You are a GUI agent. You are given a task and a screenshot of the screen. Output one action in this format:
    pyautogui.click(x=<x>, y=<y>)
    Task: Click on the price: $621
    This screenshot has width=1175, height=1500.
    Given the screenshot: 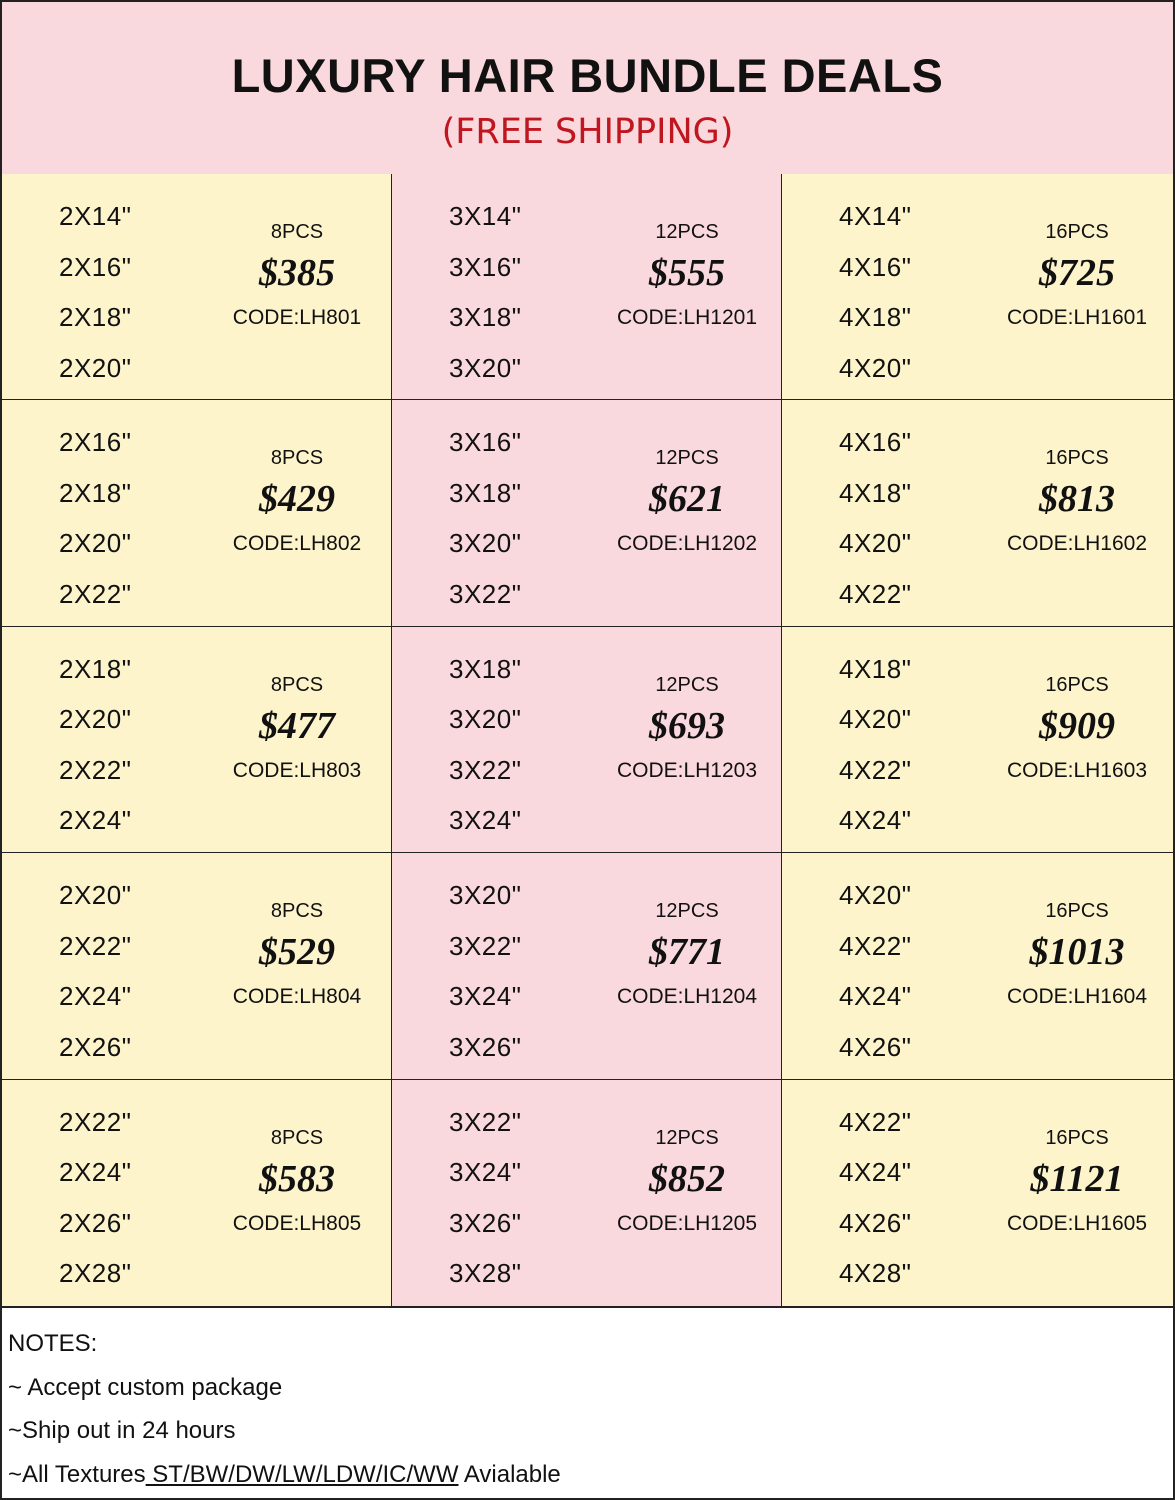 What is the action you would take?
    pyautogui.click(x=687, y=499)
    